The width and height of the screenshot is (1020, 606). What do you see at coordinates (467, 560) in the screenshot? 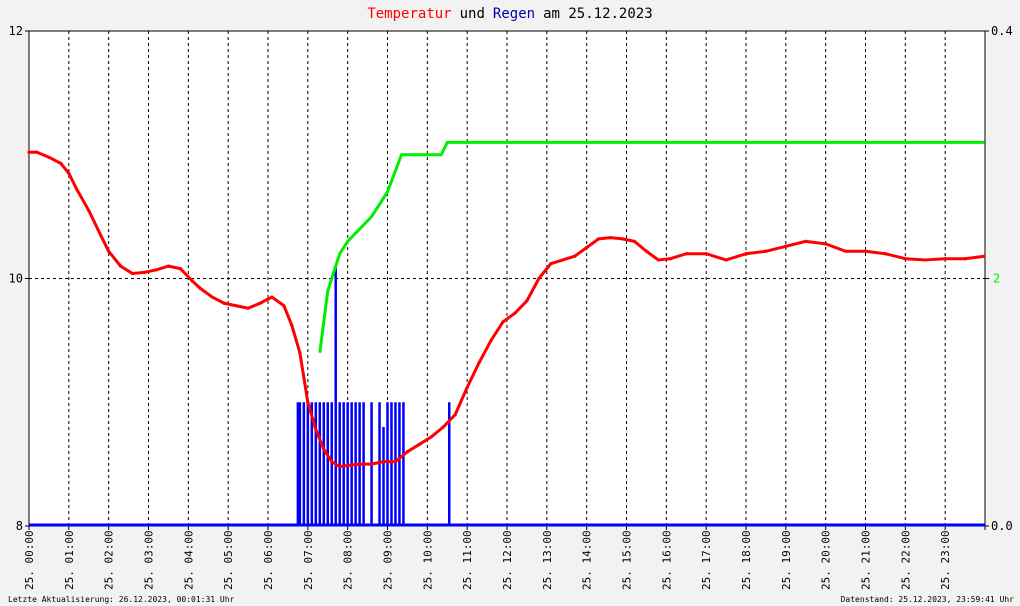
I see `x-tick-label: 25. 11:00` at bounding box center [467, 560].